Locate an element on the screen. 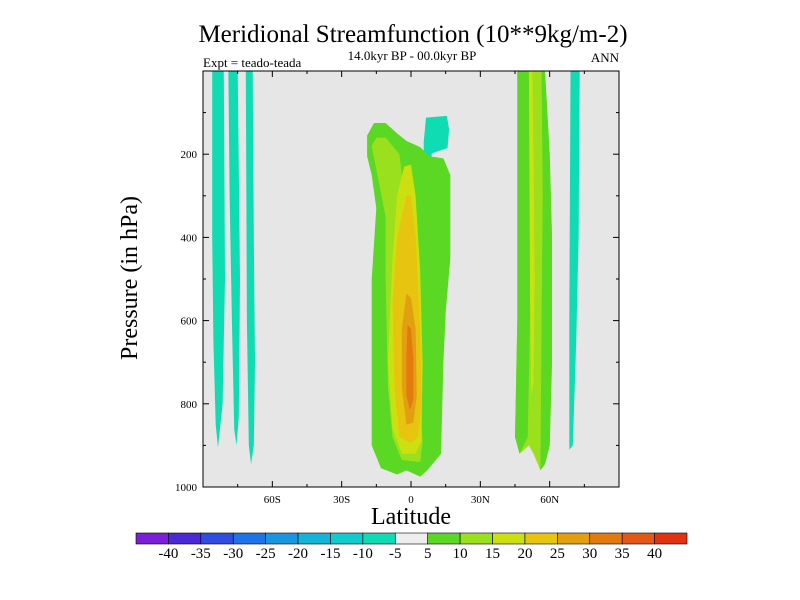  colorbar: -40 -35 -30 -25 -20 -15 -10 -5 5 10 15 20 25 30 35 40 is located at coordinates (411, 547).